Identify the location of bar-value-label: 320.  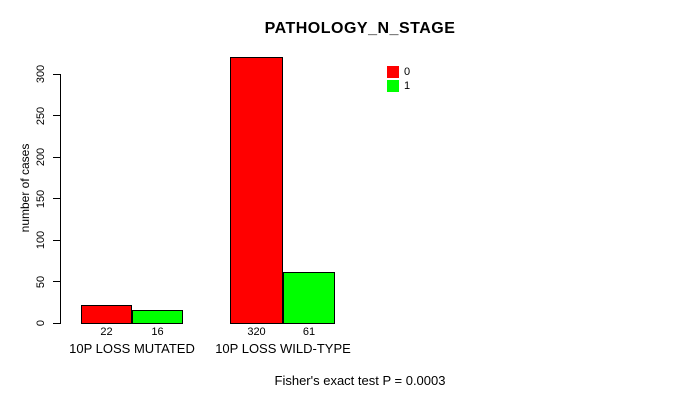
(256, 332).